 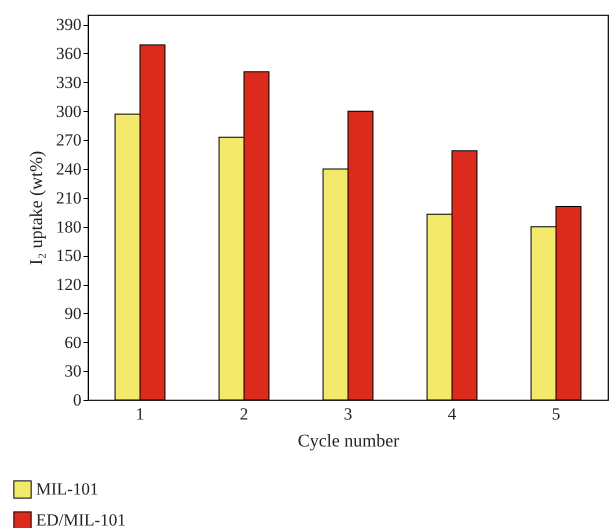 I want to click on x-tick-label: 4, so click(x=452, y=414).